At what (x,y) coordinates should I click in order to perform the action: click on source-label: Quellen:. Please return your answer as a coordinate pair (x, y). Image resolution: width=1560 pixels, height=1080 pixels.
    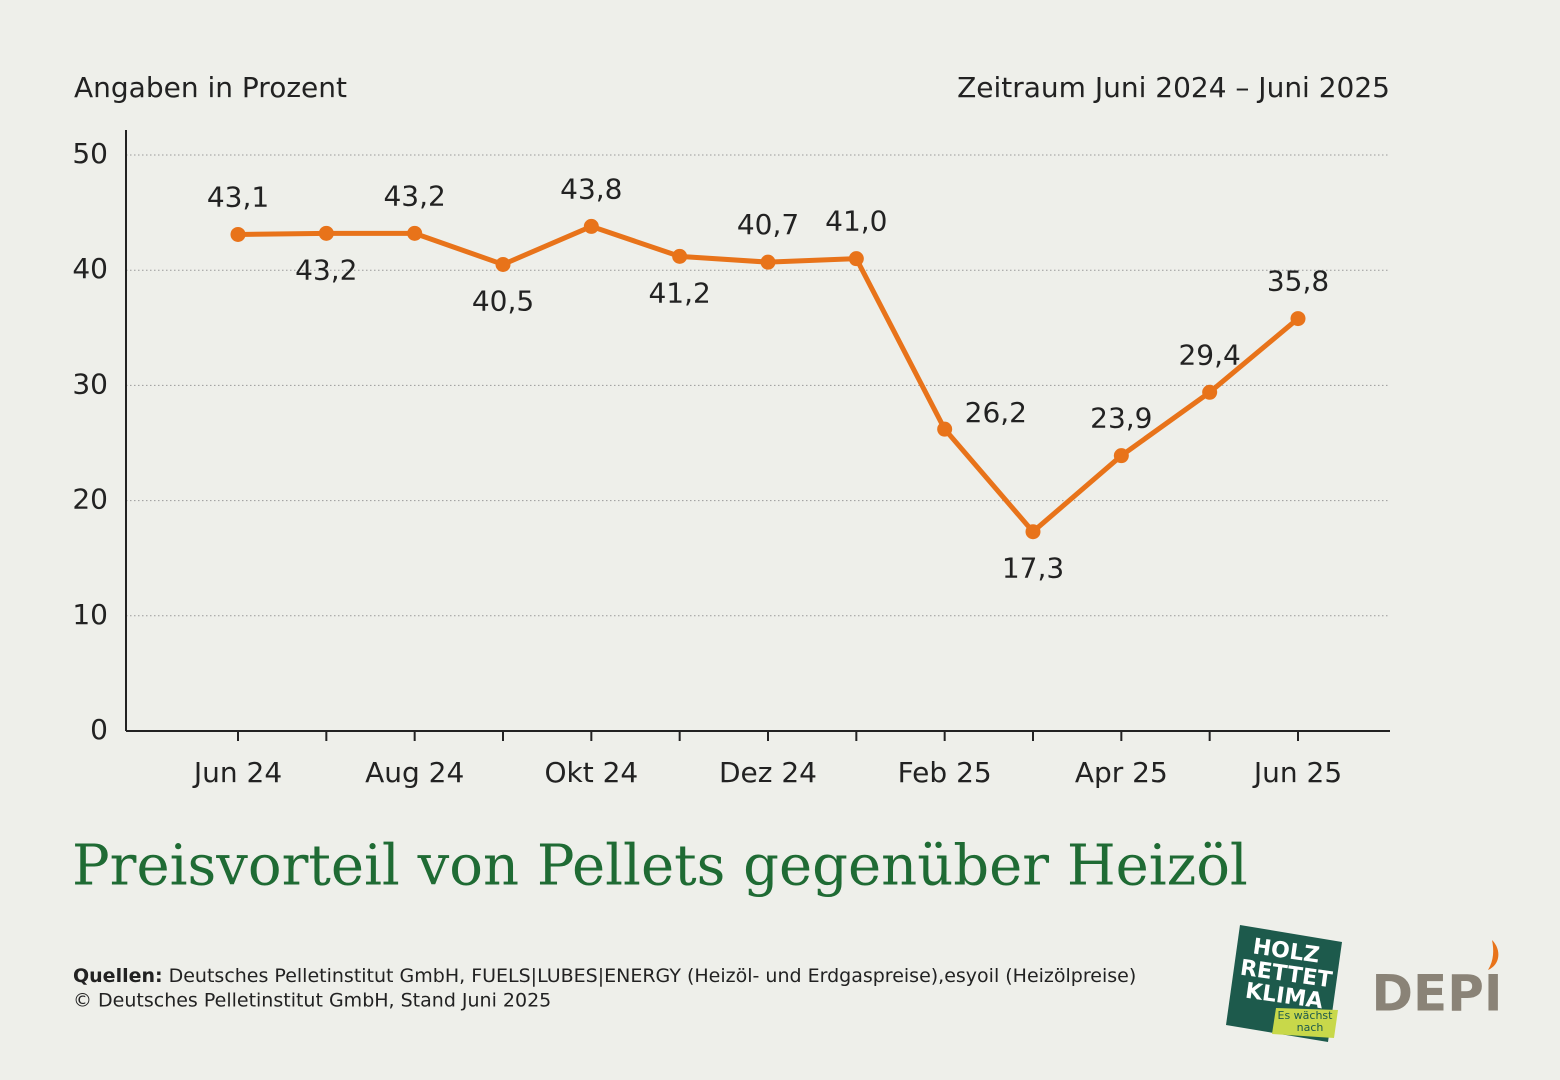
    Looking at the image, I should click on (118, 976).